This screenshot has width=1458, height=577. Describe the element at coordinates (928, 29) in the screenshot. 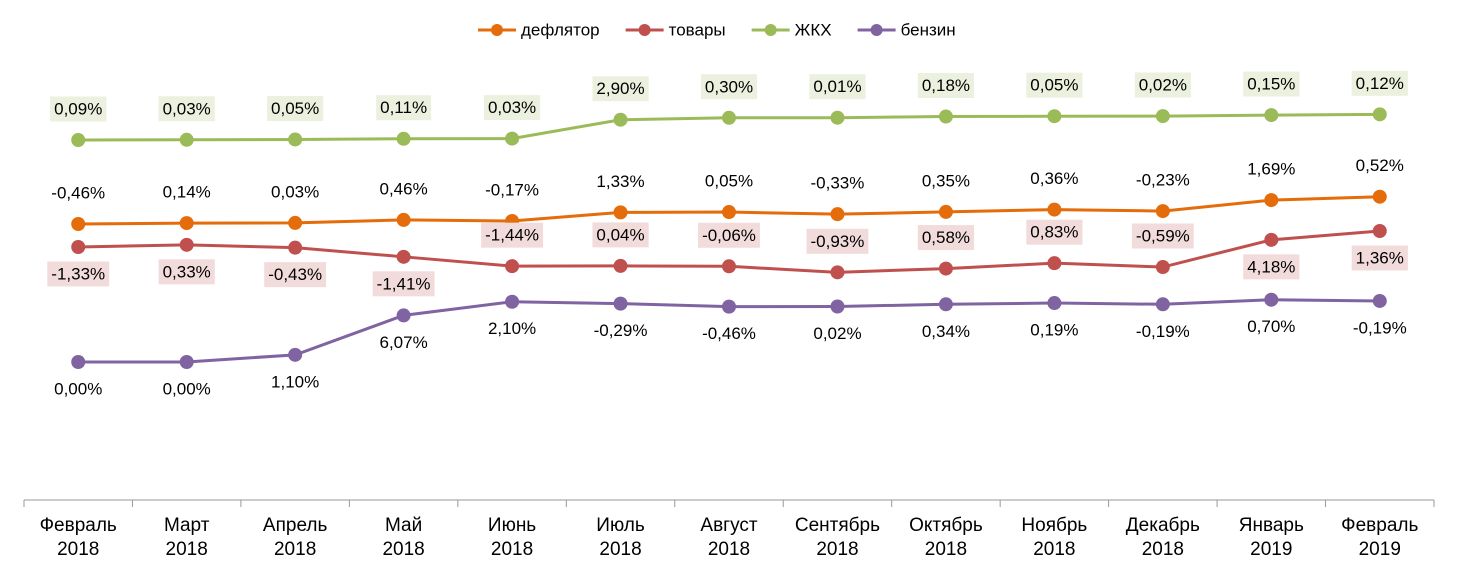

I see `legend-label: бензин` at that location.